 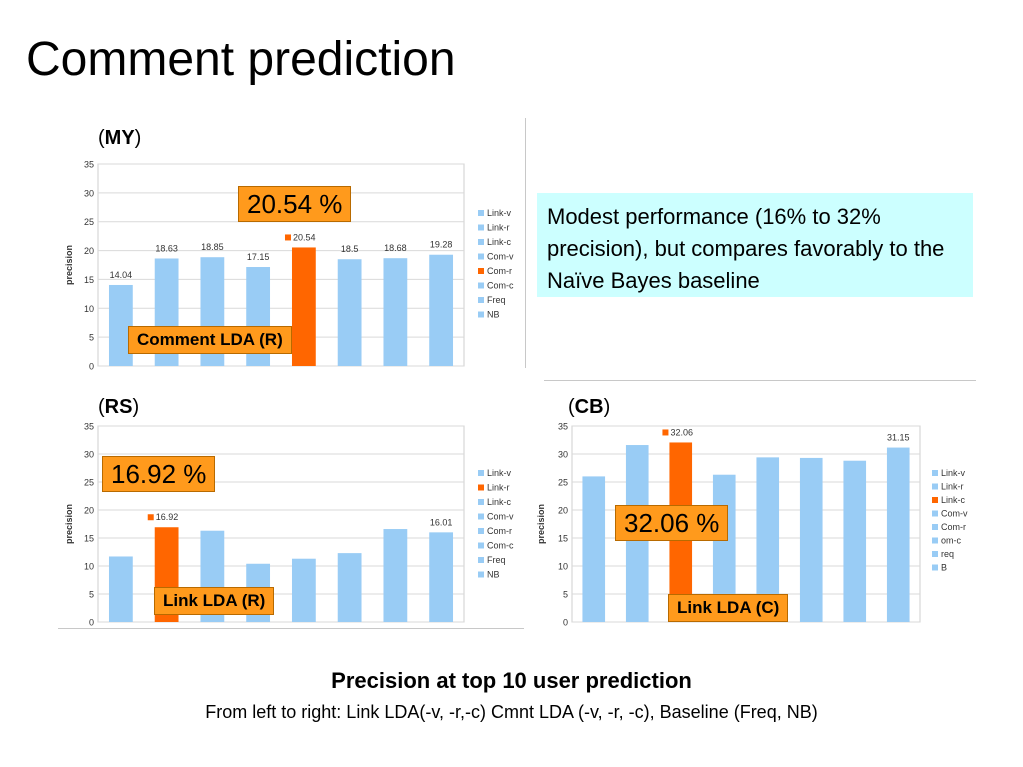 I want to click on legend-entry: B, so click(x=944, y=568).